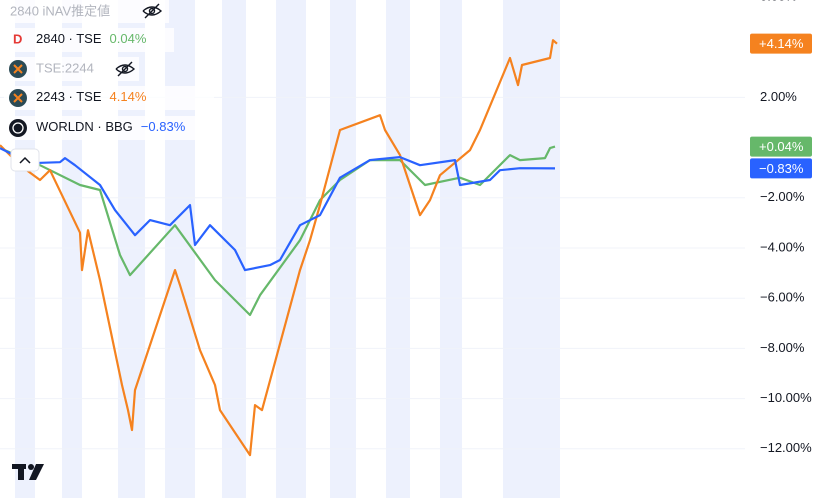 The height and width of the screenshot is (503, 827). Describe the element at coordinates (782, 347) in the screenshot. I see `y-tick-label: −8.00%` at that location.